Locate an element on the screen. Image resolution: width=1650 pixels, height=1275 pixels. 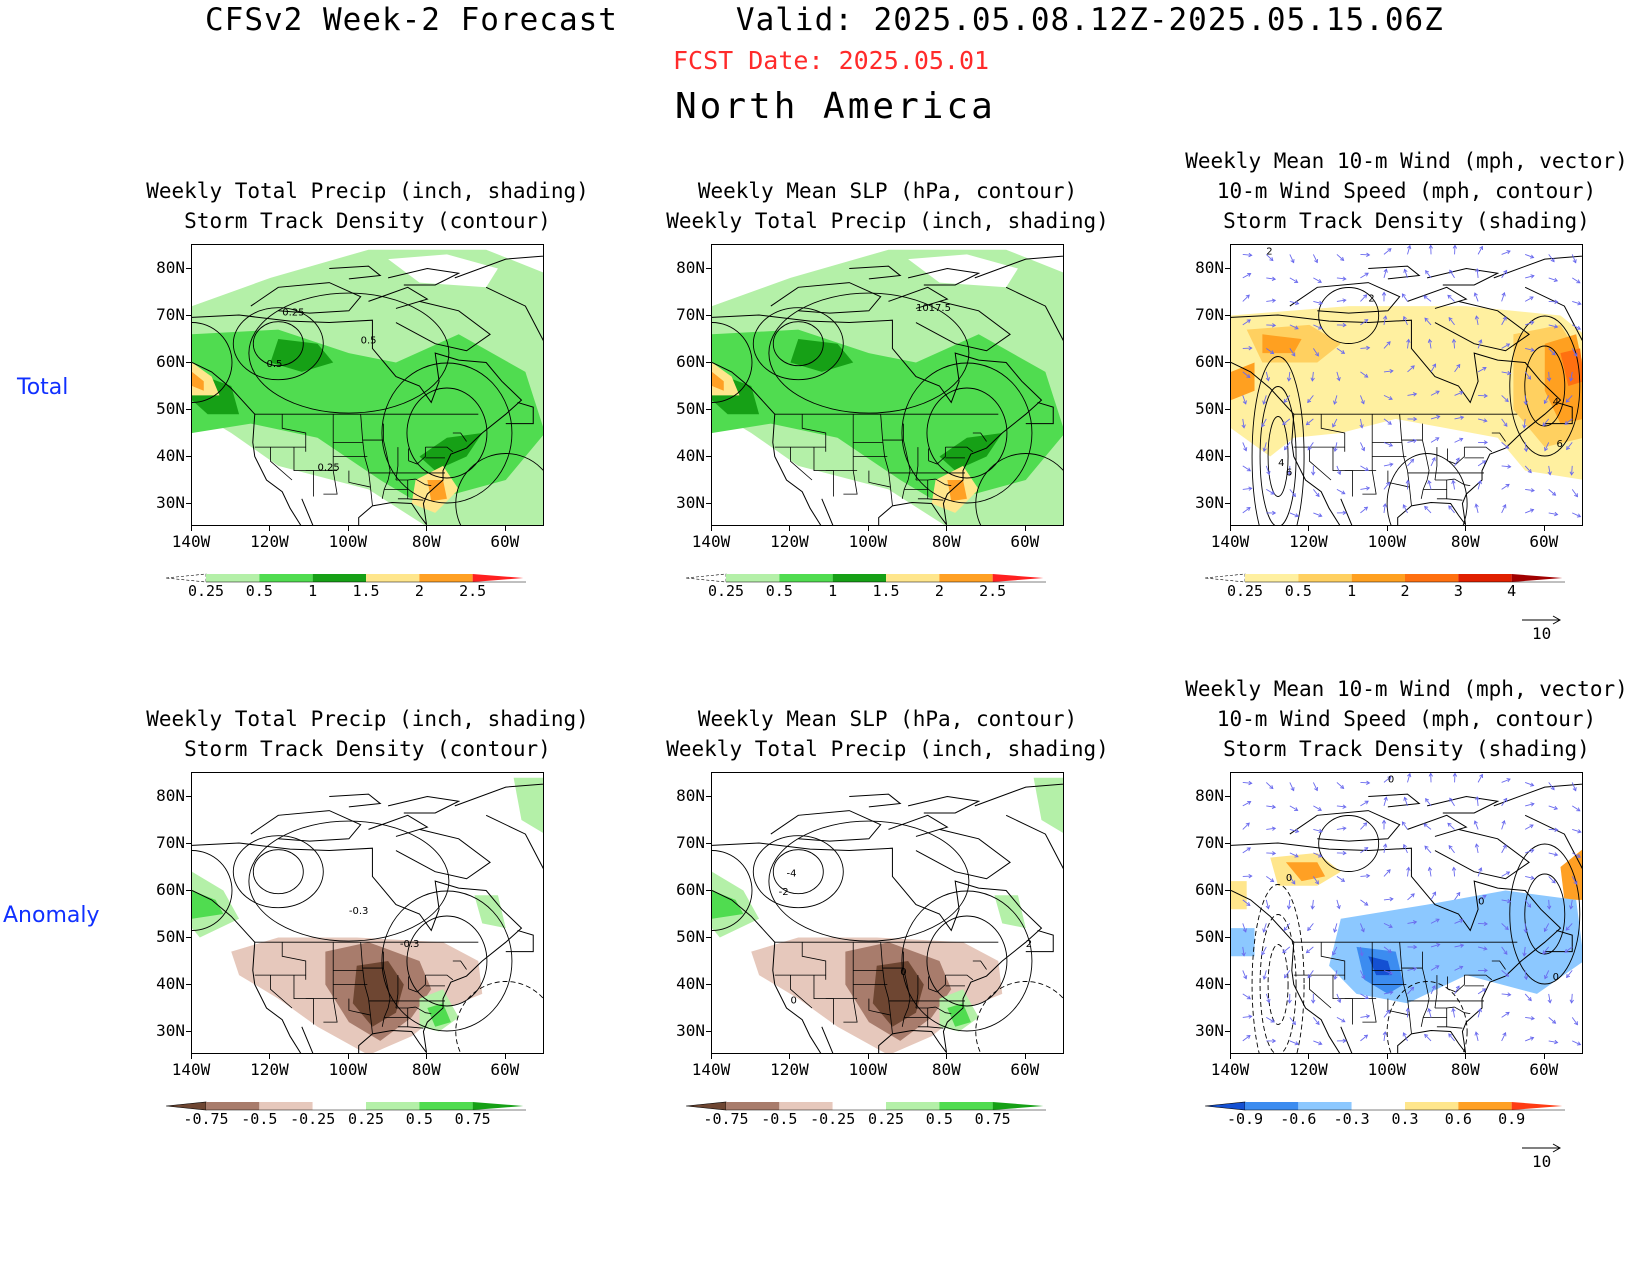
map-frame: 0.25 0.5 0.5 0.25 is located at coordinates (367, 385).